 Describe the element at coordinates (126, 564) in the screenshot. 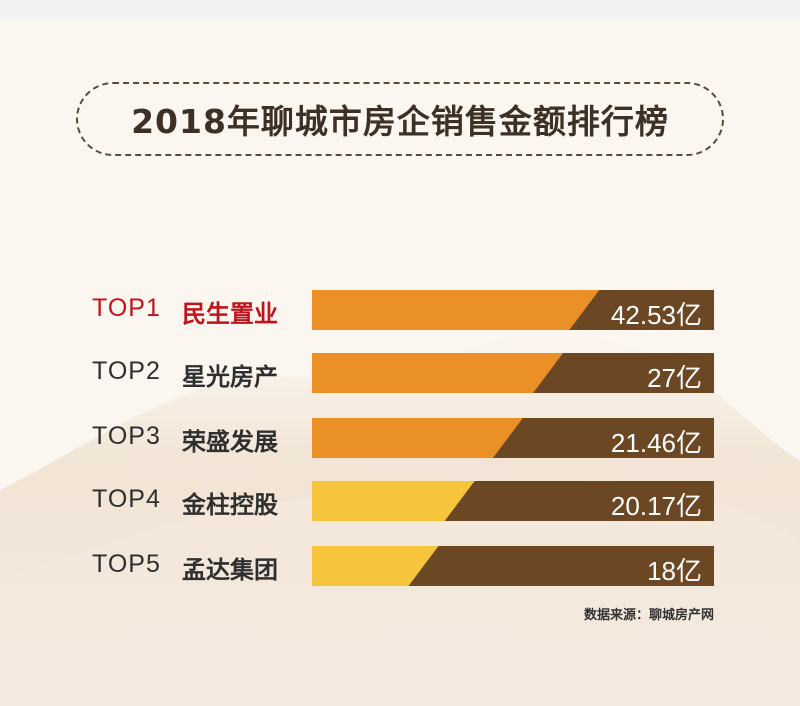

I see `rank-label: TOP5` at that location.